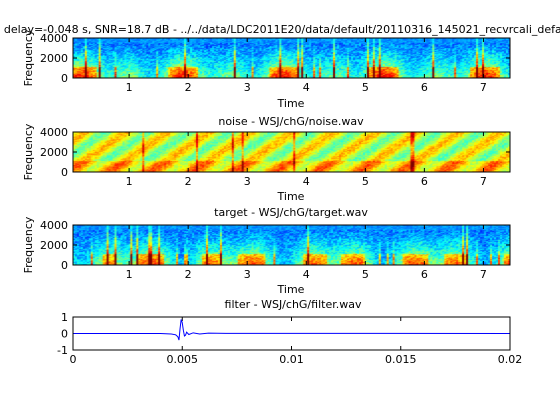 The height and width of the screenshot is (420, 560). What do you see at coordinates (64, 317) in the screenshot?
I see `y-tick-label: 1` at bounding box center [64, 317].